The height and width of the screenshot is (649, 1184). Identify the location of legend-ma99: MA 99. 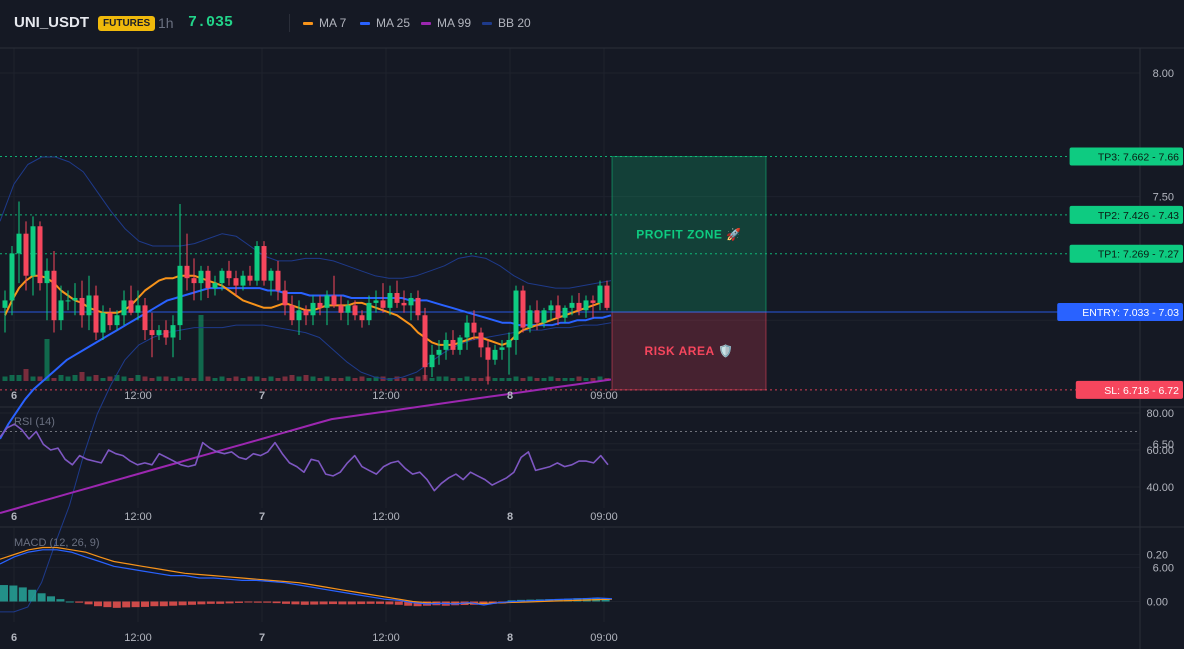
(446, 23).